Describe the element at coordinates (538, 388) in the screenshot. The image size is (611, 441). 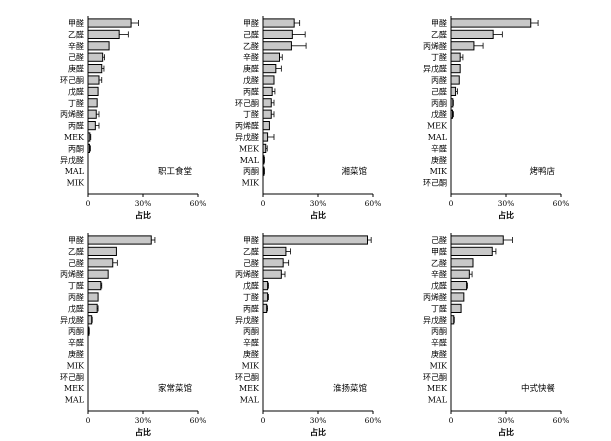
I see `panel-title: 中式快餐` at that location.